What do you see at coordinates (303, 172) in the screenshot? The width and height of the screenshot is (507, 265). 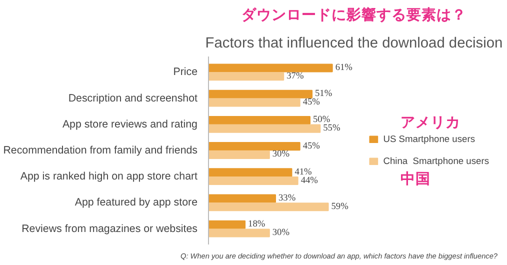 I see `data-label: 41%` at bounding box center [303, 172].